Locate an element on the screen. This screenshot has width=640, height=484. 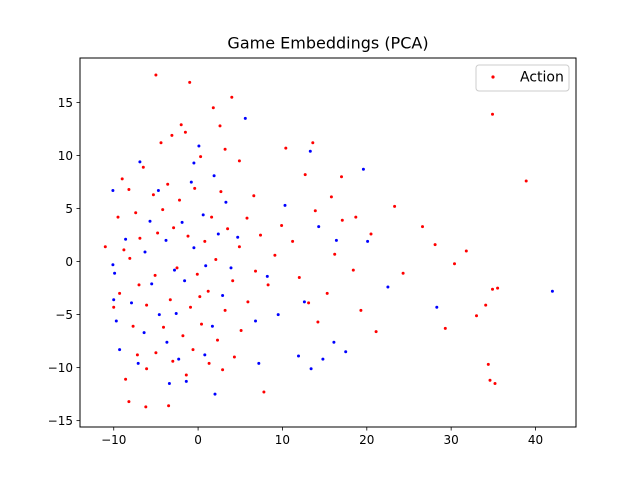
x-tick-label: 10 is located at coordinates (282, 440).